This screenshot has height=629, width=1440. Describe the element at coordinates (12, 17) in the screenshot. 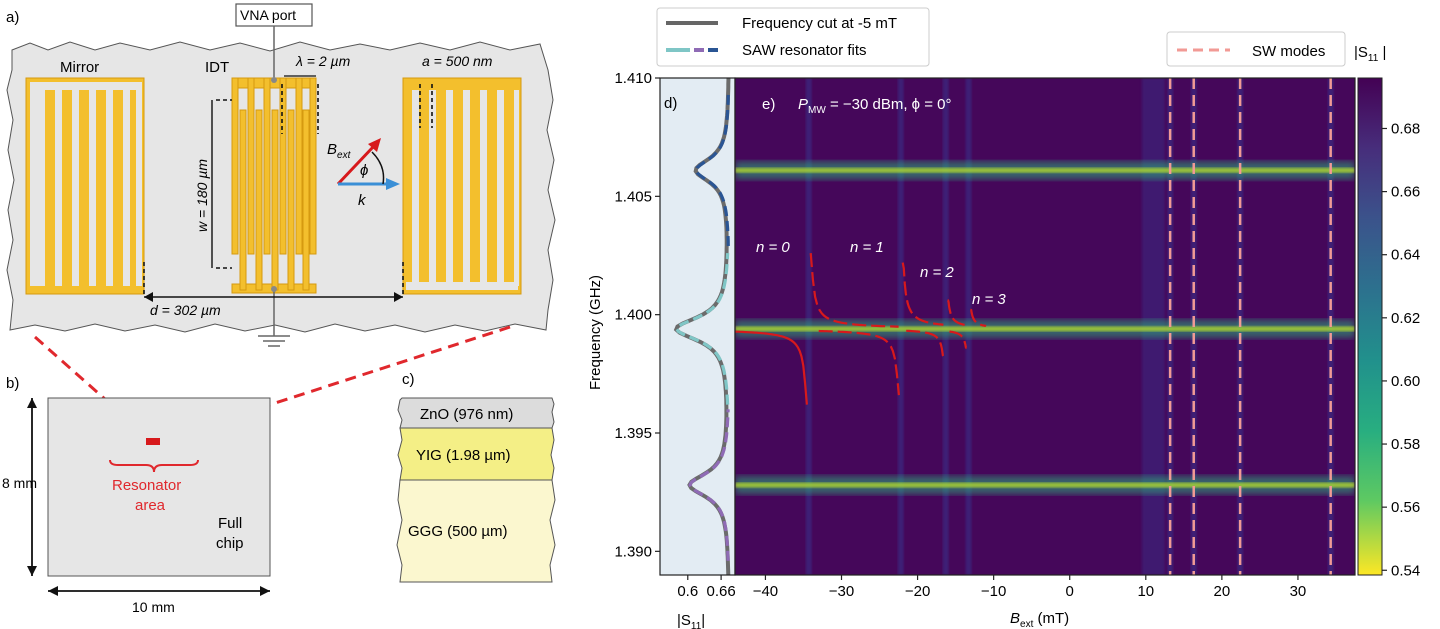

I see `panel-a-label: a)` at that location.